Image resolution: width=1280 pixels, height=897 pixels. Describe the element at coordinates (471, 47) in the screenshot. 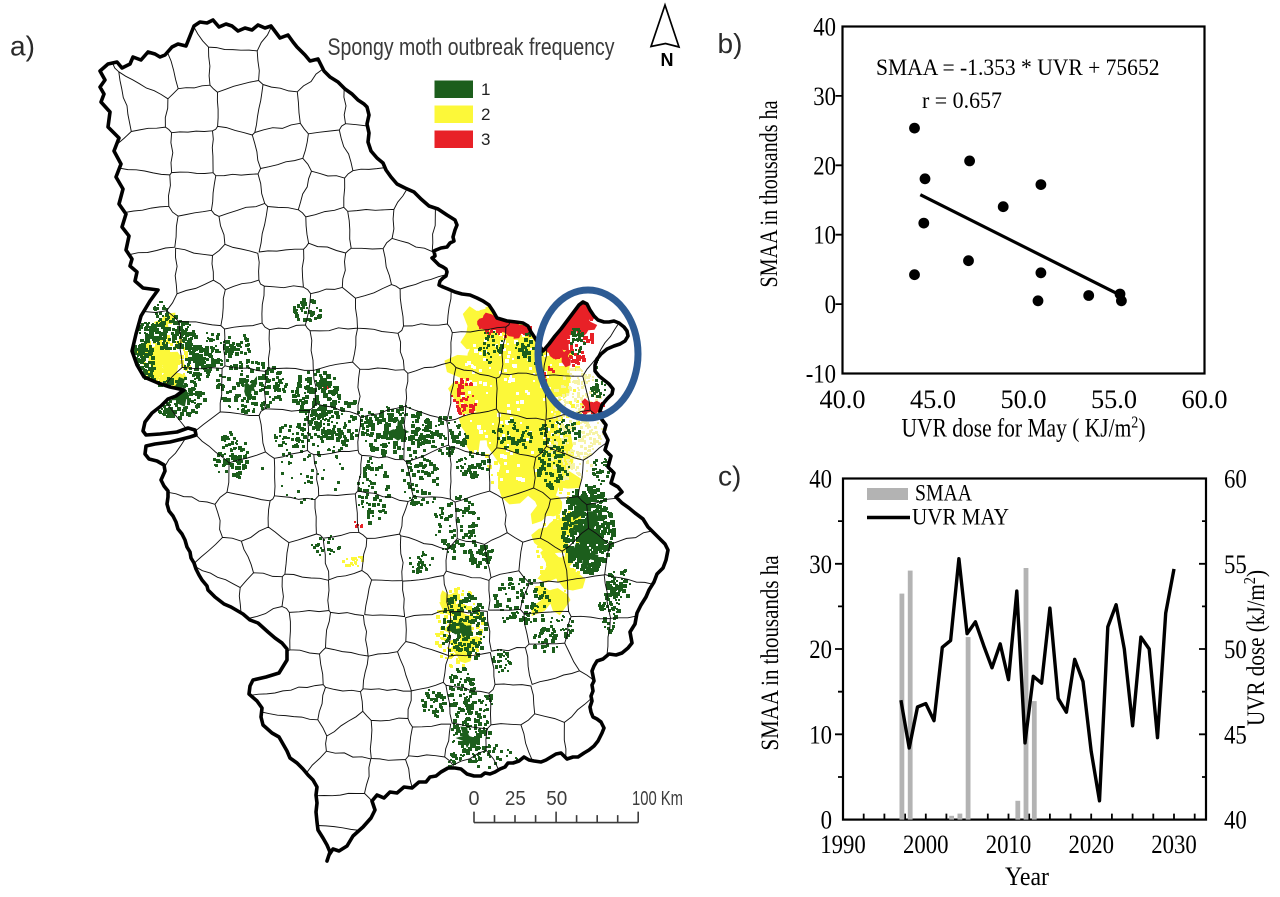

I see `svg-text:Spongy moth outbreak frequenc: Spongy moth outbreak frequency` at that location.